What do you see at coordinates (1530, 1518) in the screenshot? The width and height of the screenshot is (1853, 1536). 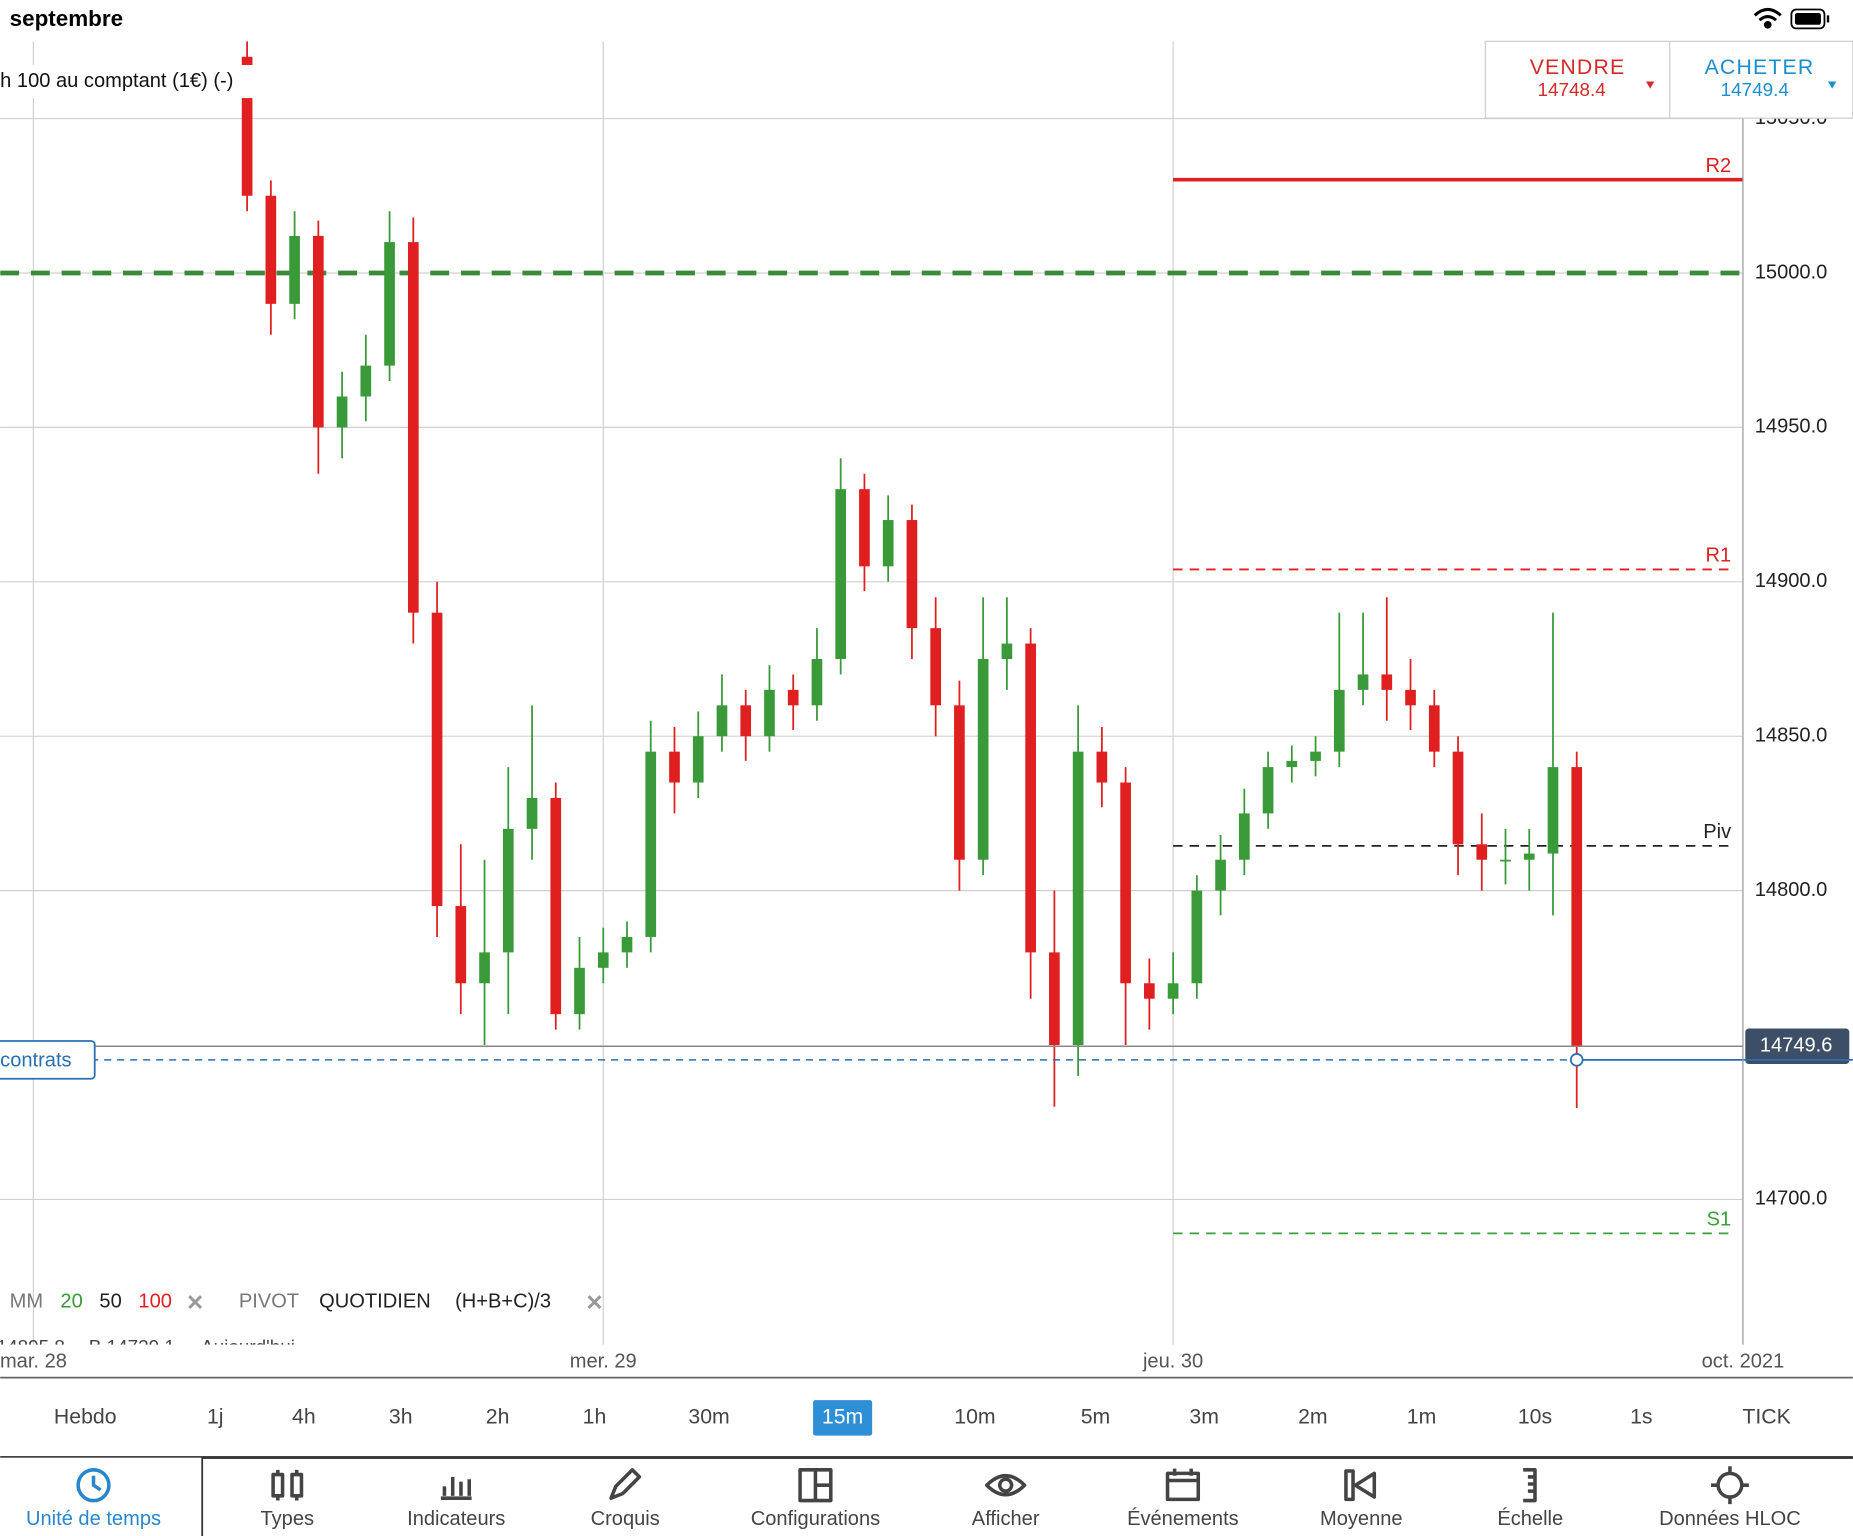 I see `toolbar-item: Échelle` at bounding box center [1530, 1518].